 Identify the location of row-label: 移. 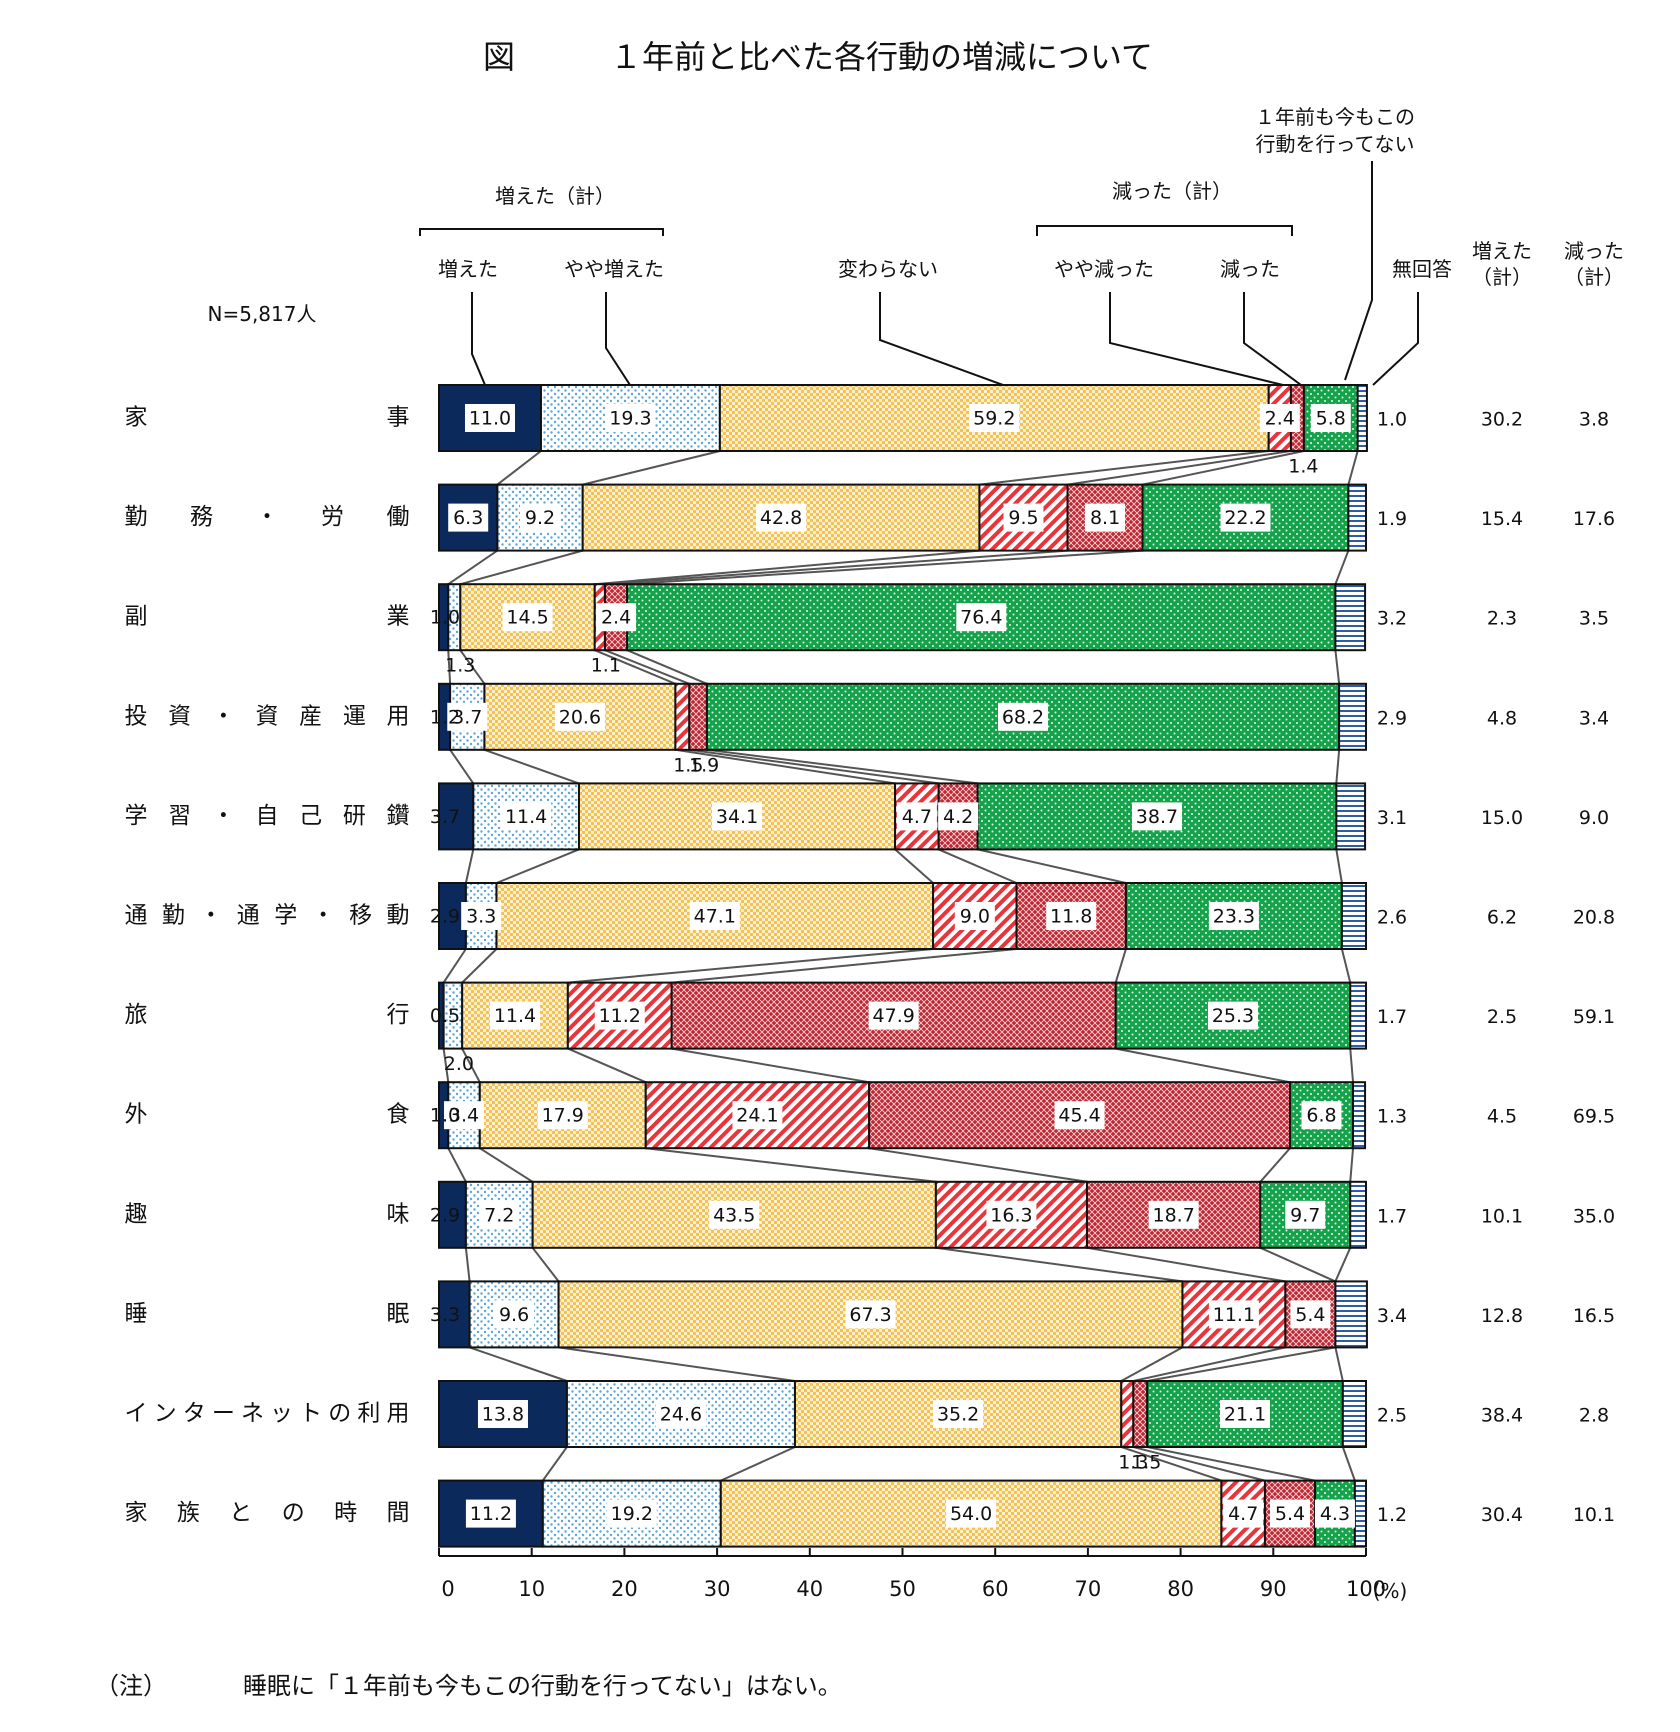
(360, 916).